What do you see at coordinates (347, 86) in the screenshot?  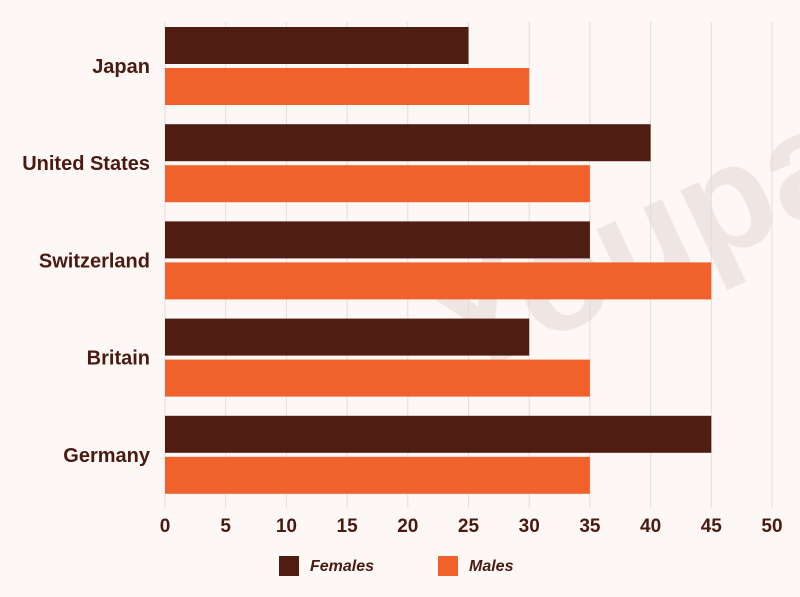 I see `bar-males-japan` at bounding box center [347, 86].